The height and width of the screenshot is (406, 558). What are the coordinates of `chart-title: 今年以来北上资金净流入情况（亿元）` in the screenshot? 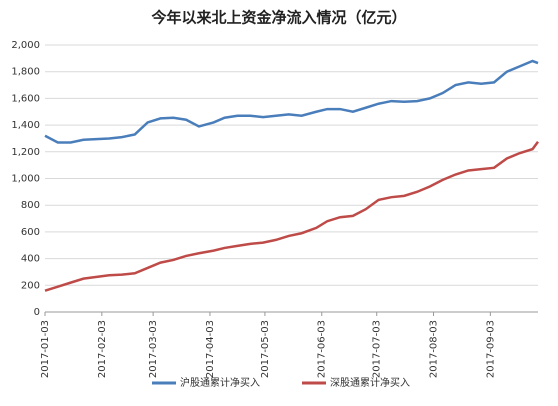 It's located at (278, 18).